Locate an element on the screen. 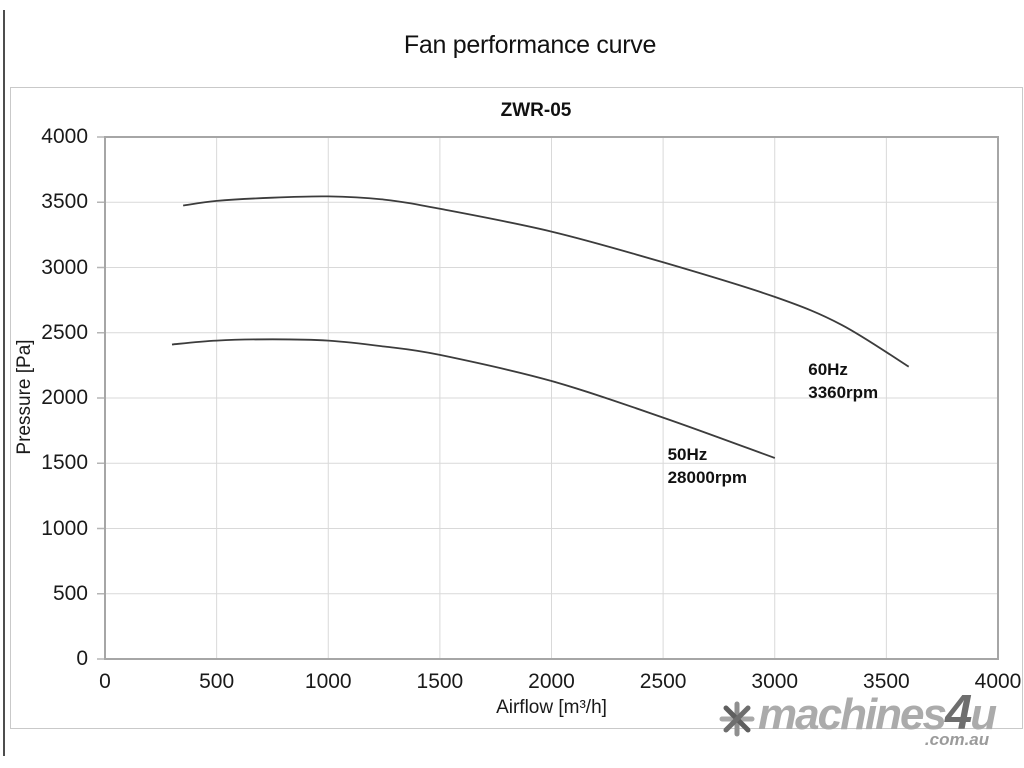 The height and width of the screenshot is (768, 1024). x-tick-label-1500: 1500 is located at coordinates (440, 681).